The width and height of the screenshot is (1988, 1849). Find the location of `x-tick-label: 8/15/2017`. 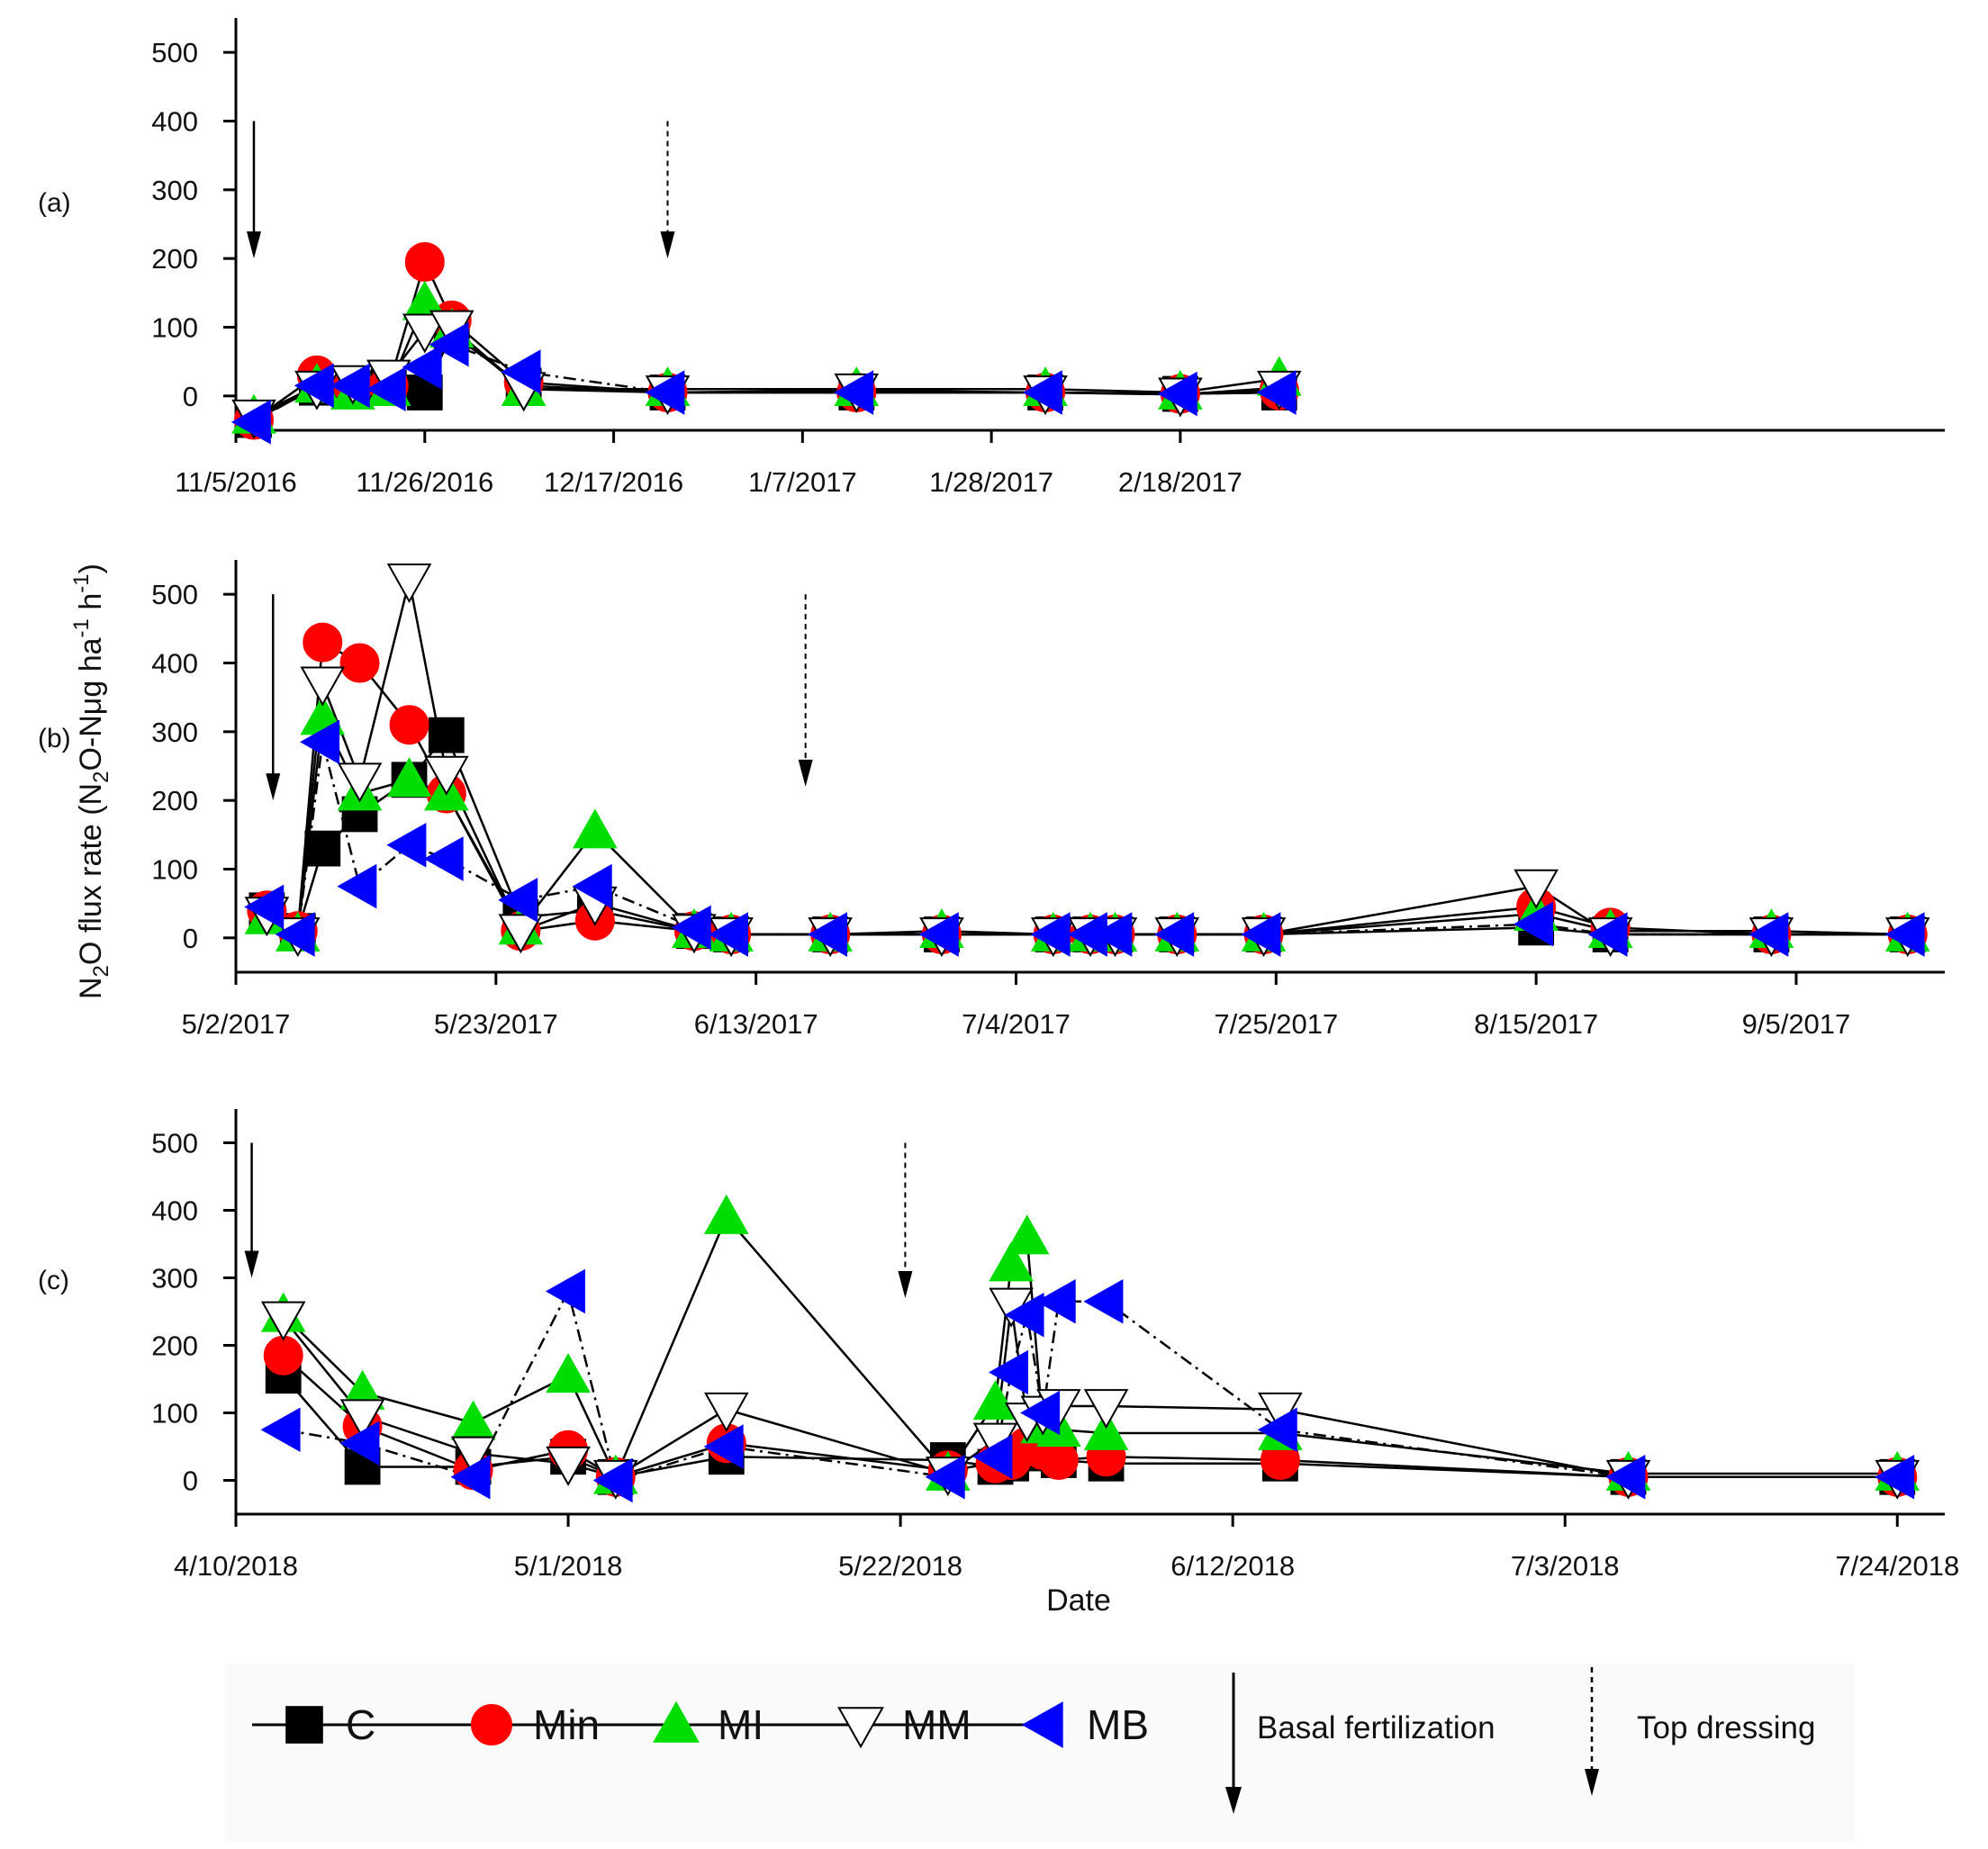

x-tick-label: 8/15/2017 is located at coordinates (1536, 1024).